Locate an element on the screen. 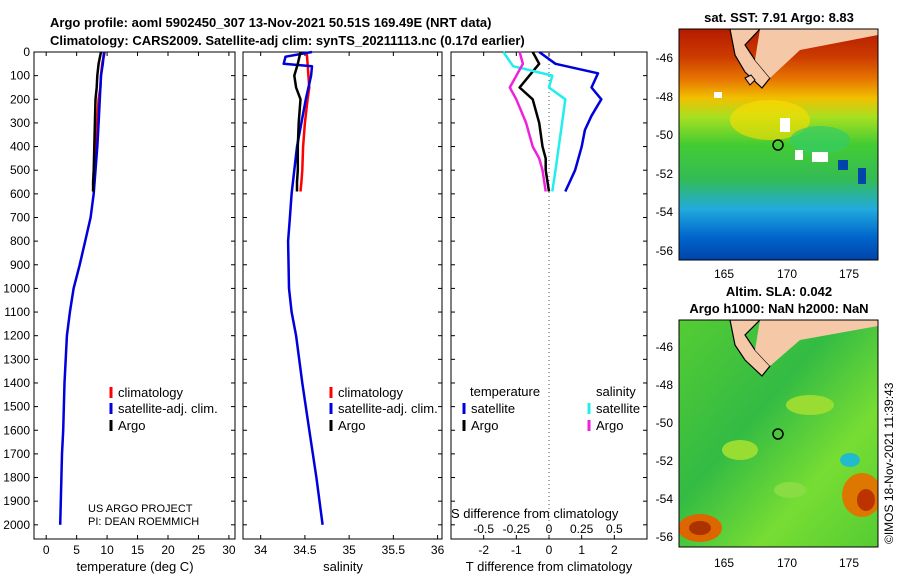 The width and height of the screenshot is (900, 580). depth-tick-label: 1800 is located at coordinates (16, 478).